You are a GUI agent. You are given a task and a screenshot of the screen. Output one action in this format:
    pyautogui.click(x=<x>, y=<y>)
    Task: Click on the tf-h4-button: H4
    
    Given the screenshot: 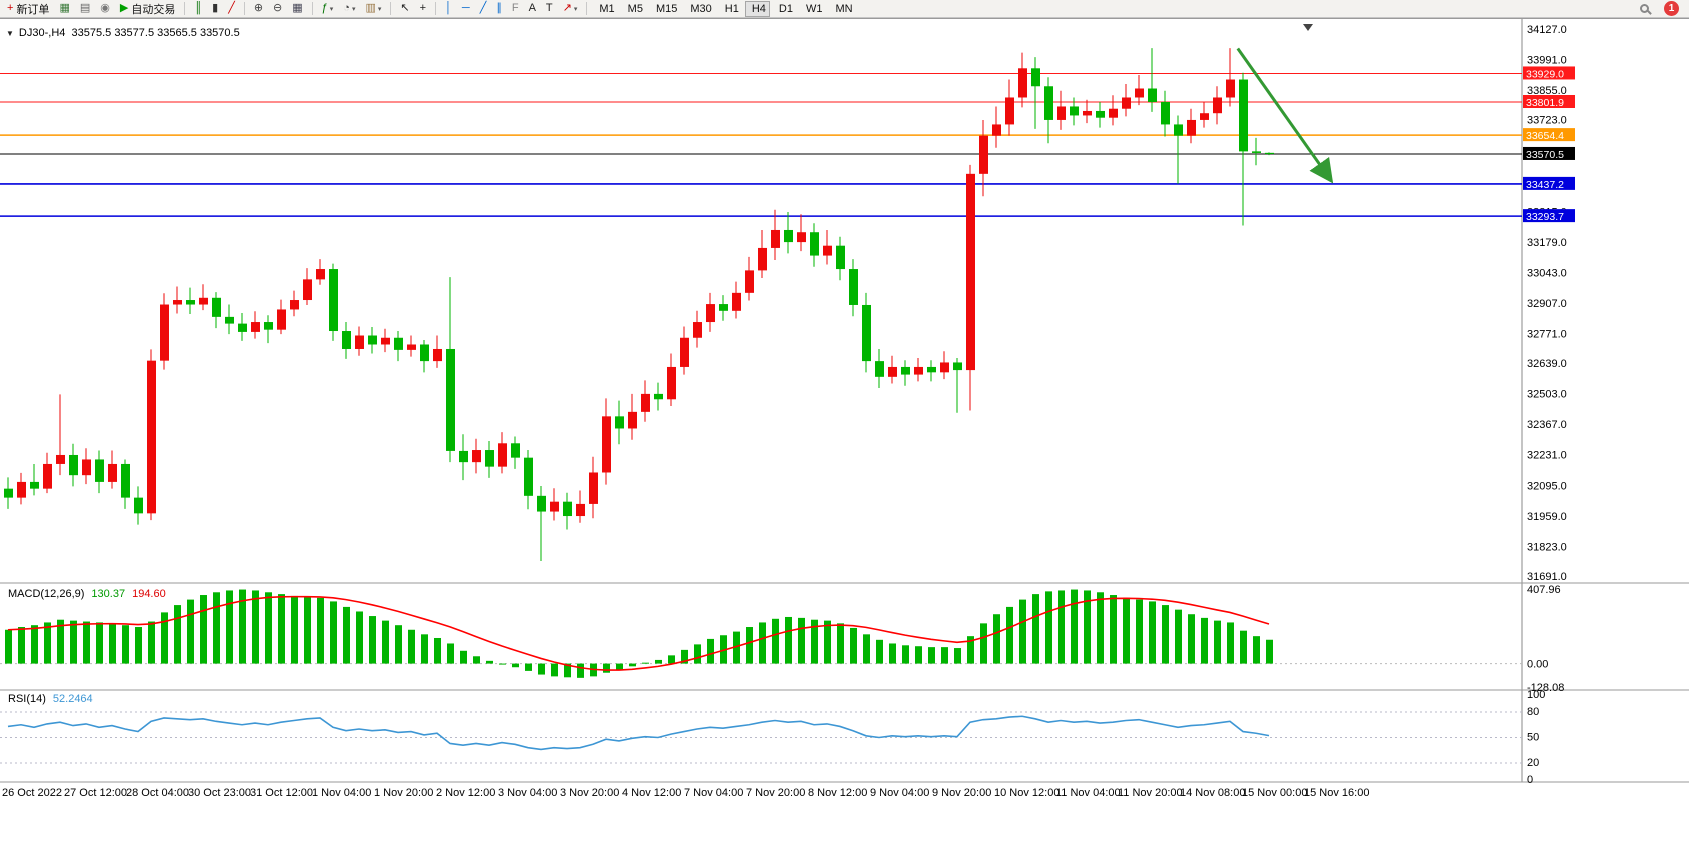 What is the action you would take?
    pyautogui.click(x=757, y=8)
    